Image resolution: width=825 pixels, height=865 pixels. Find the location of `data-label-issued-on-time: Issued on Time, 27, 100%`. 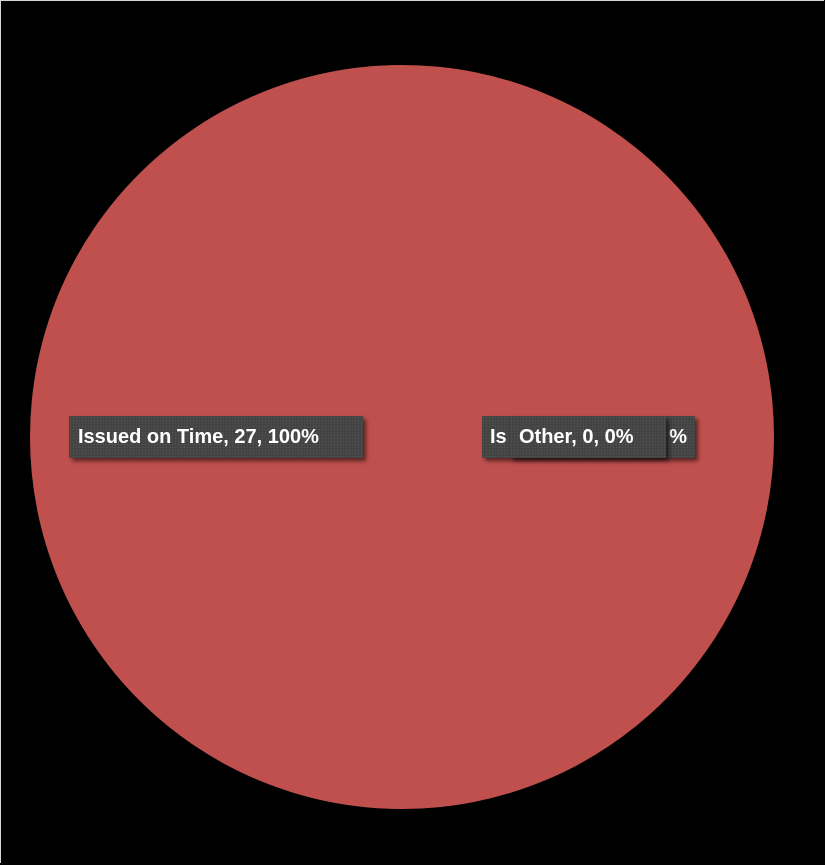

data-label-issued-on-time: Issued on Time, 27, 100% is located at coordinates (216, 437).